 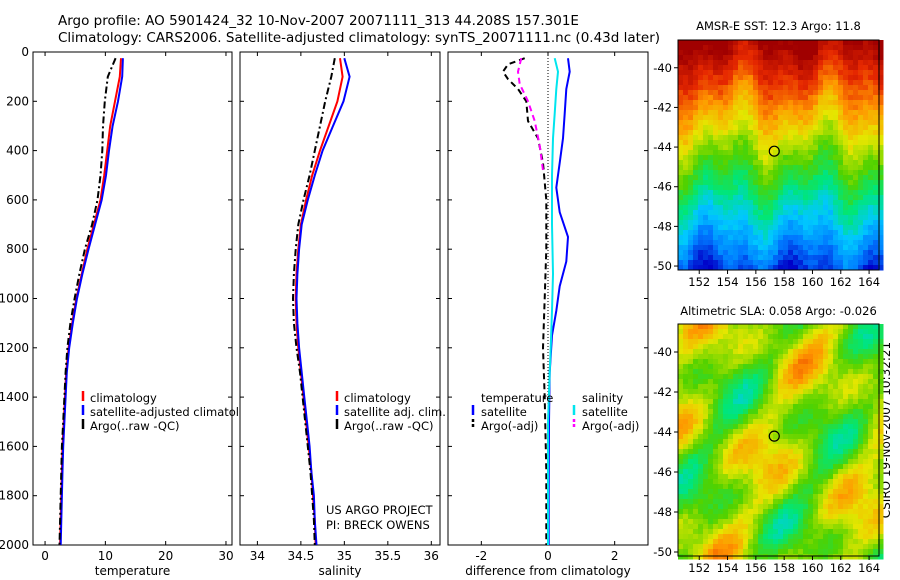 I want to click on map-title: AMSR-E SST: 12.3 Argo: 11.8, so click(x=778, y=26).